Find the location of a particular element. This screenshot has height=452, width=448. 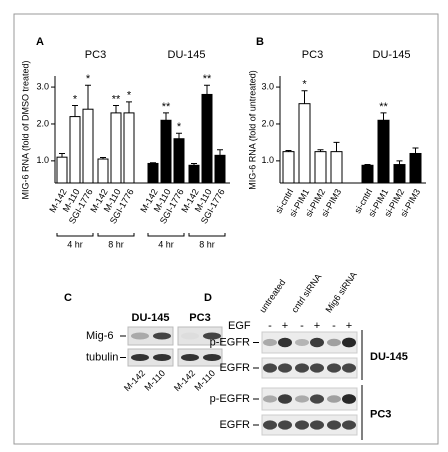

panel-letter: D is located at coordinates (208, 298).